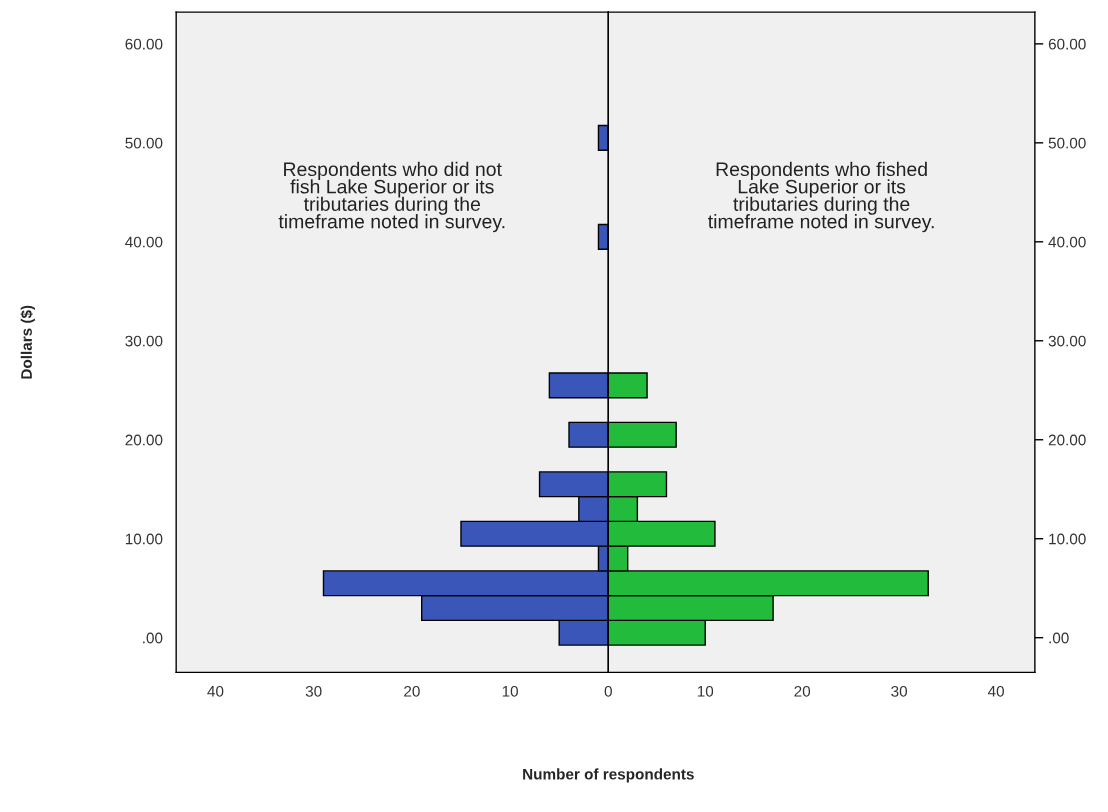  Describe the element at coordinates (821, 197) in the screenshot. I see `annotation: Respondents who fished Lake Superior or its tributaries during the timeframe noted in survey.` at that location.